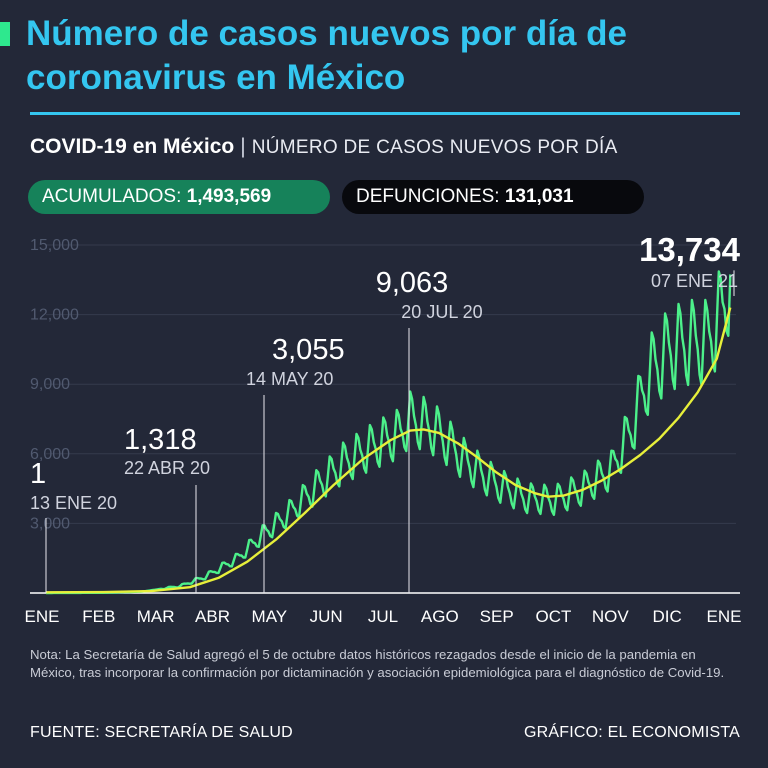 The height and width of the screenshot is (768, 768). I want to click on x-tick-label: JUL, so click(383, 616).